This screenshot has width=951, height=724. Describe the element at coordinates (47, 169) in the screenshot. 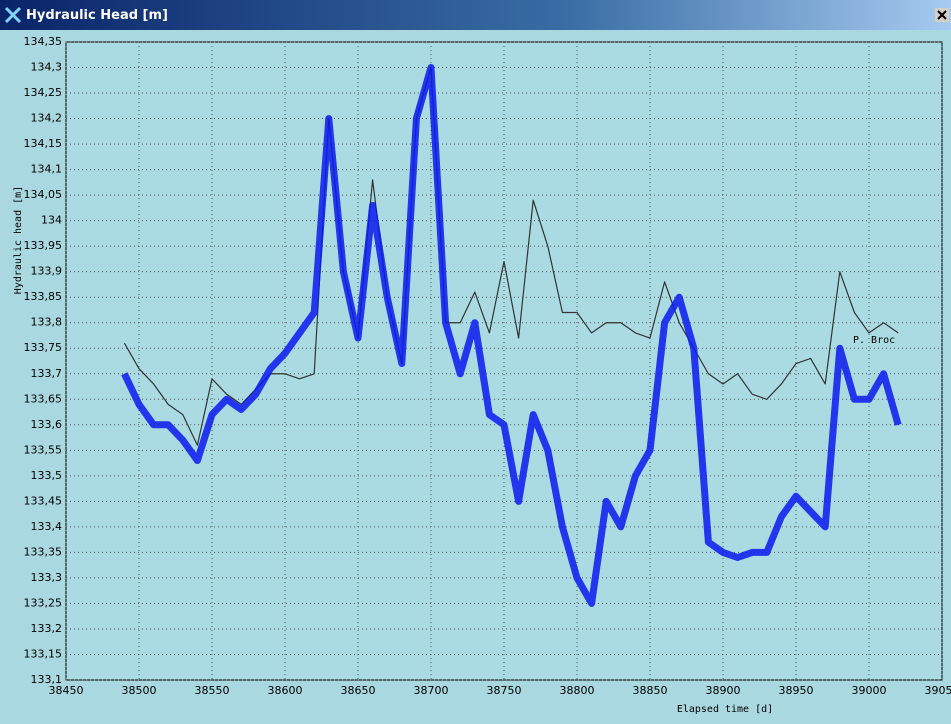

I see `y-tick-label: 134,1` at that location.